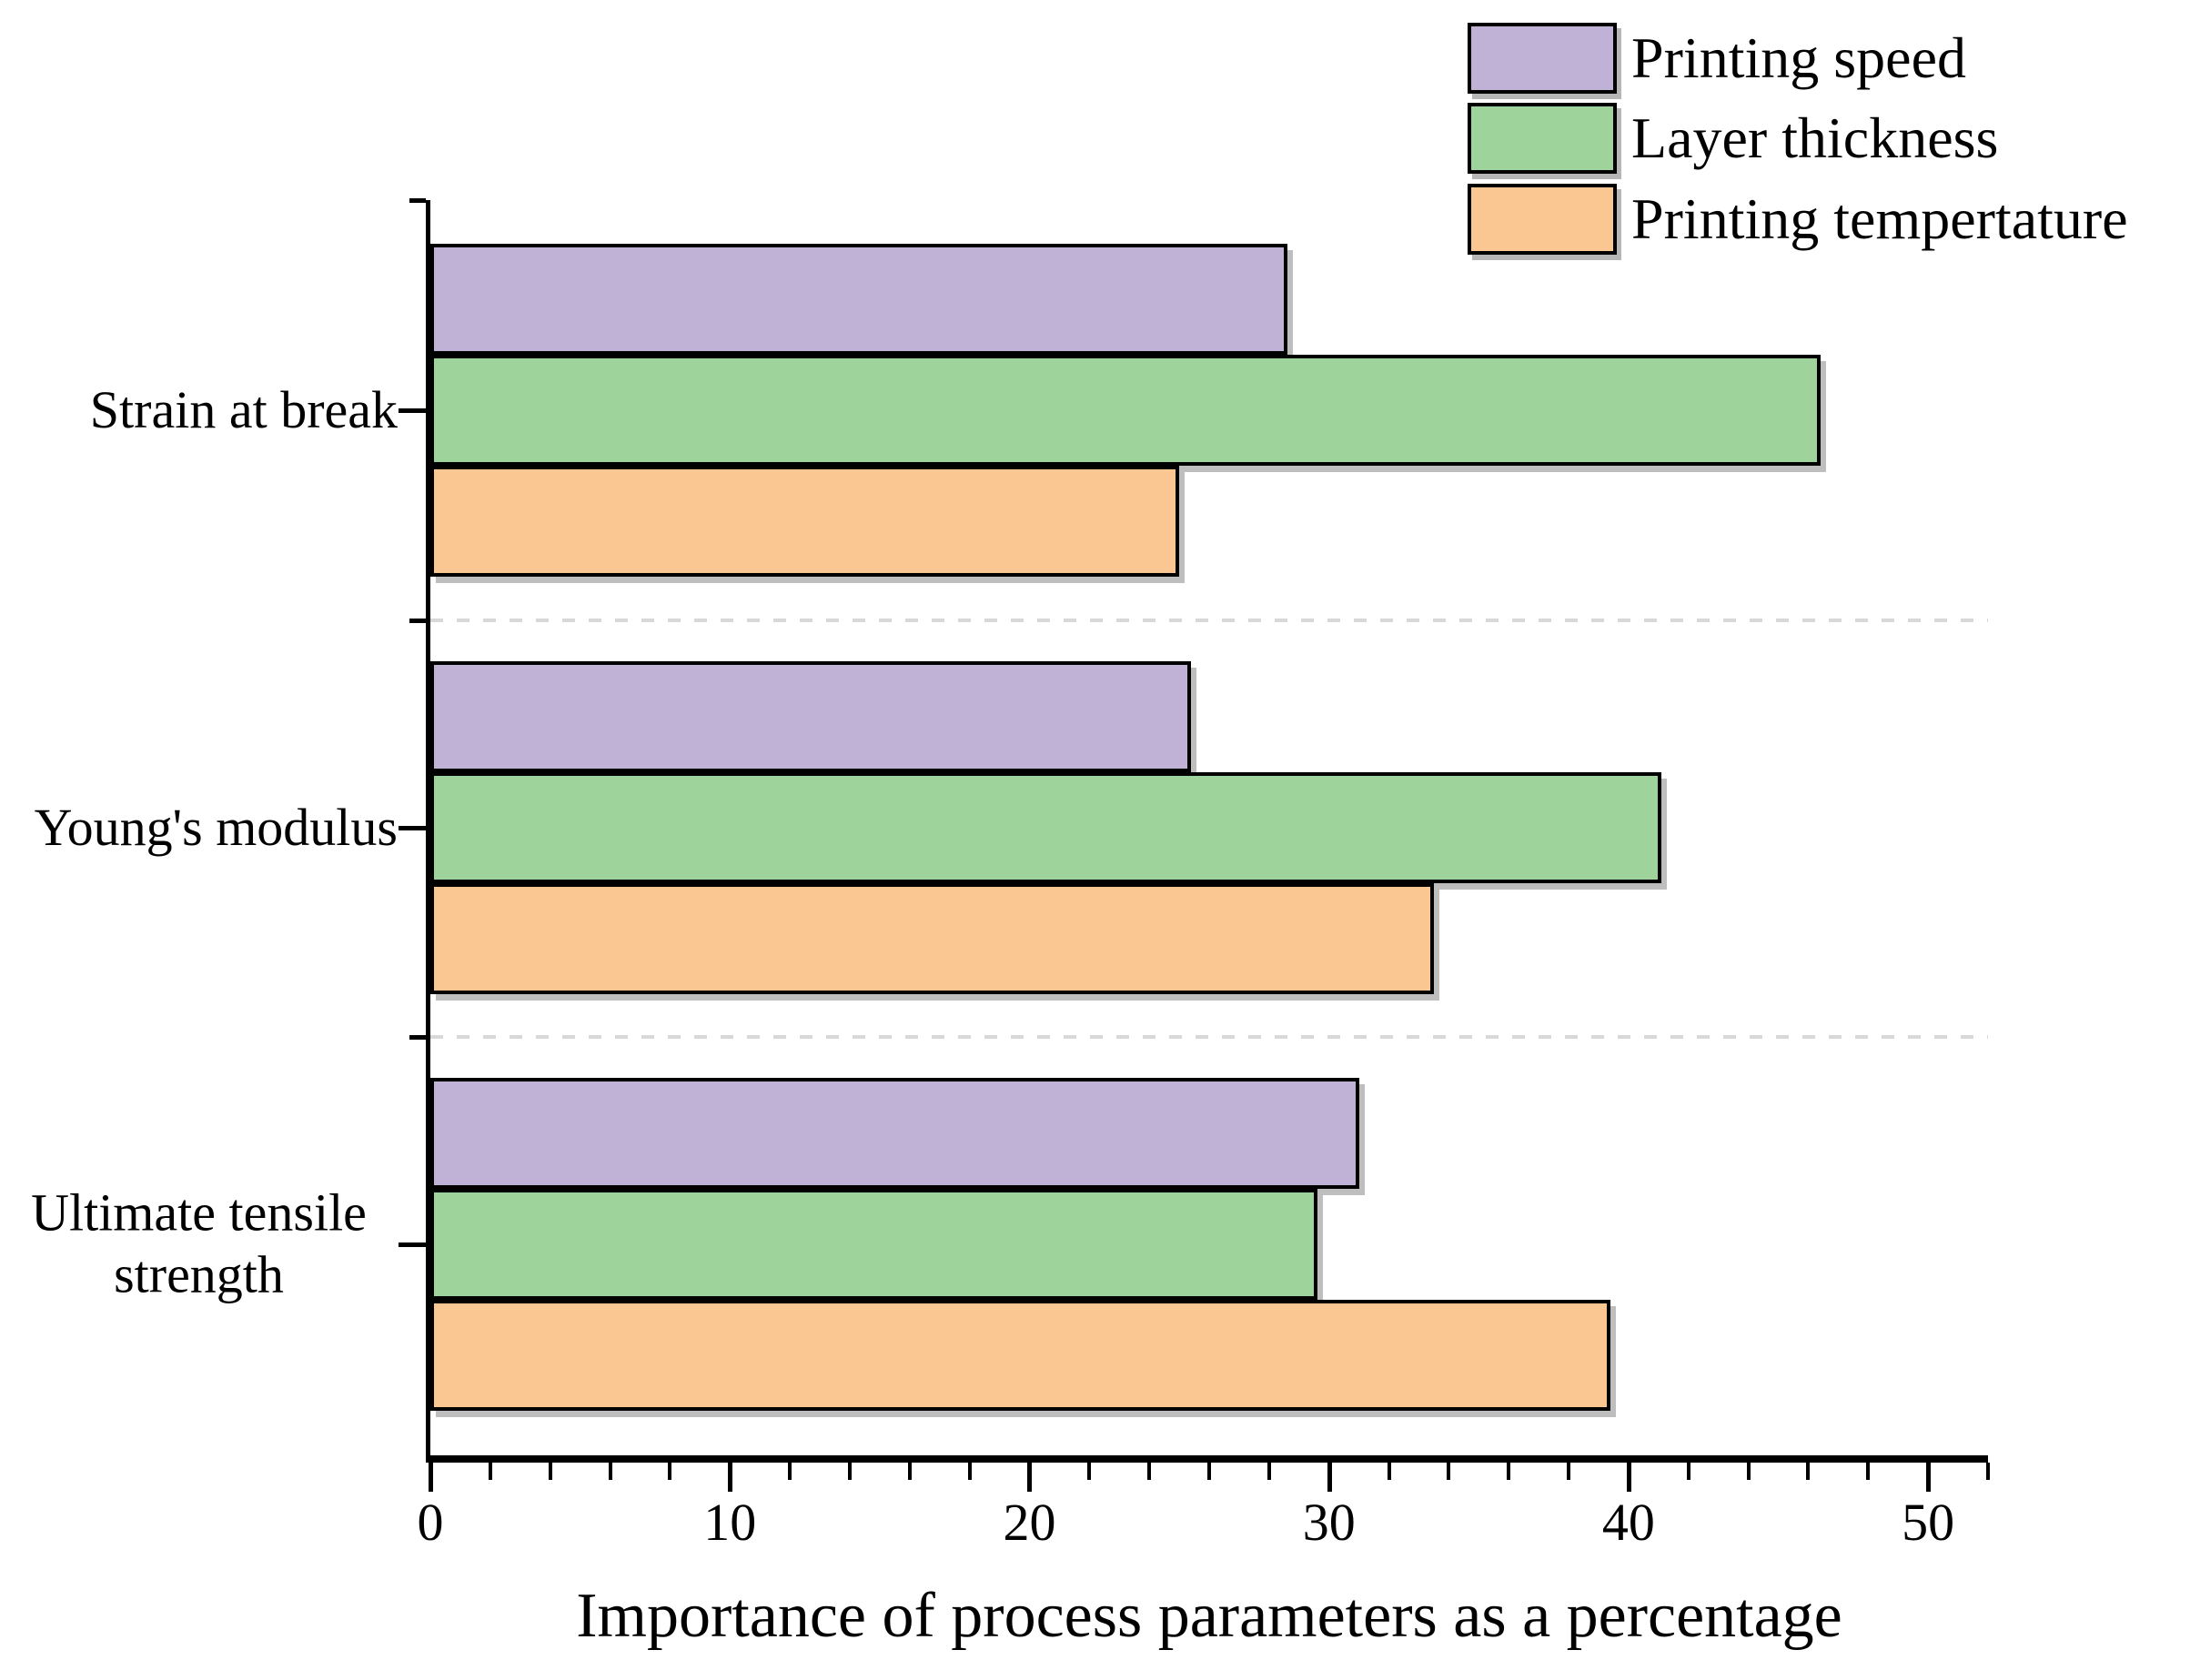 The width and height of the screenshot is (2200, 1680). Describe the element at coordinates (199, 1243) in the screenshot. I see `category-label-ultimate-tensile-strength: Ultimate tensile strength` at that location.